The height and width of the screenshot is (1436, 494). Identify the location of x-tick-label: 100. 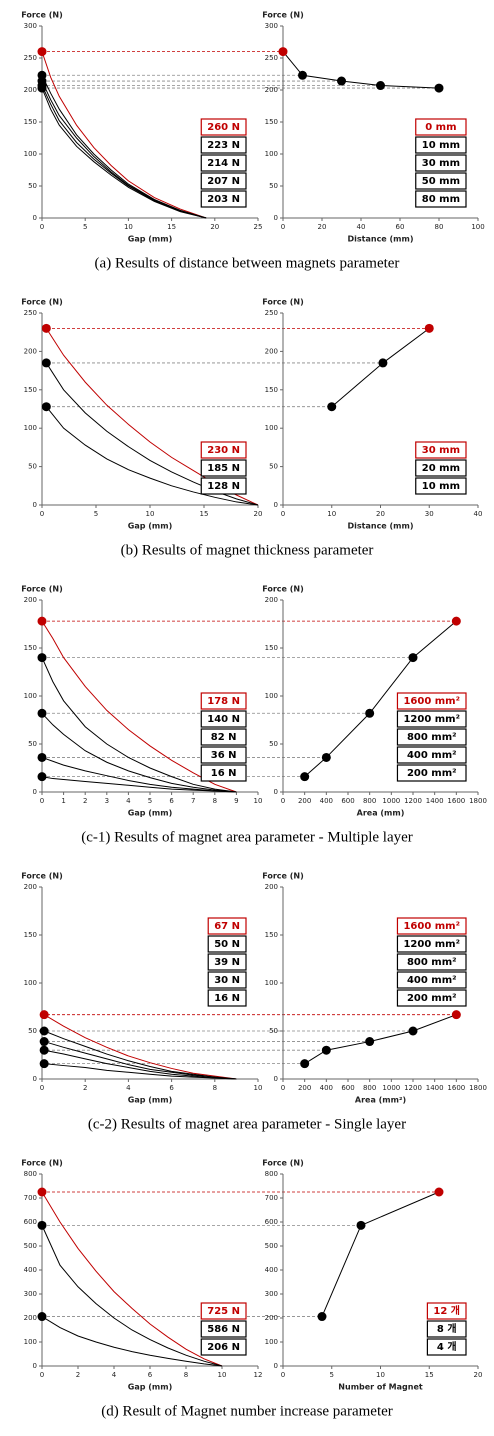
(477, 227).